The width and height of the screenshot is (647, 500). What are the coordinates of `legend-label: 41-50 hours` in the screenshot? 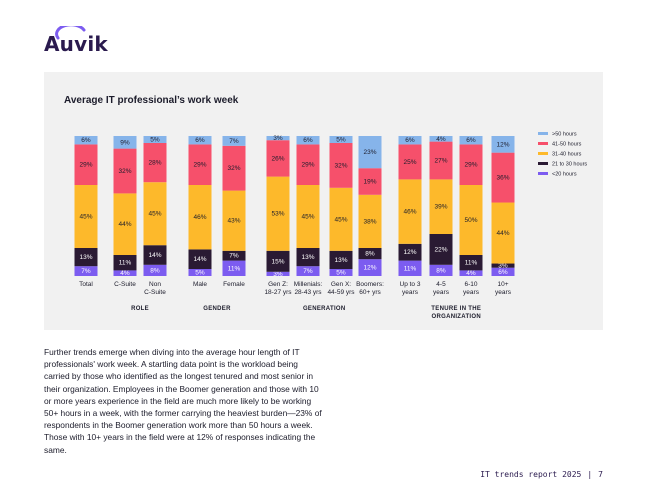 It's located at (567, 145).